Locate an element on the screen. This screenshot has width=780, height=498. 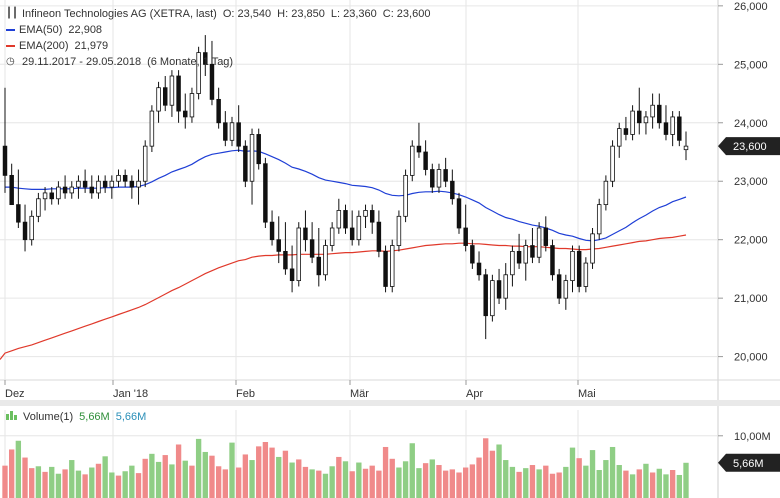
x-tick-label: Mai is located at coordinates (587, 394).